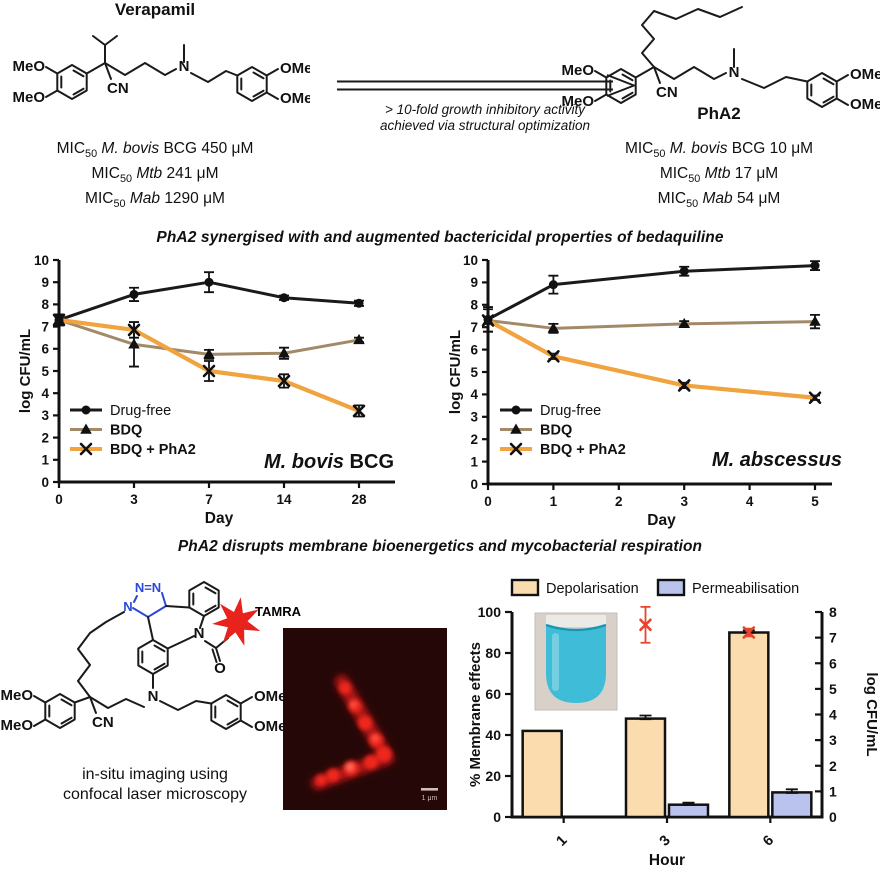  What do you see at coordinates (155, 200) in the screenshot?
I see `mic-line: MIC50 Mab 1290 μM` at bounding box center [155, 200].